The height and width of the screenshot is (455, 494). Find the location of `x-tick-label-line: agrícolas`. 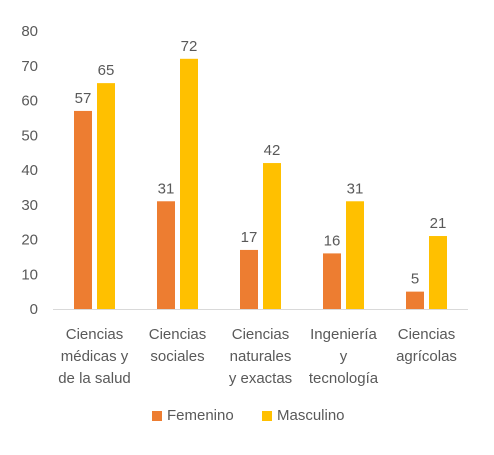

x-tick-label-line: agrícolas is located at coordinates (426, 356).